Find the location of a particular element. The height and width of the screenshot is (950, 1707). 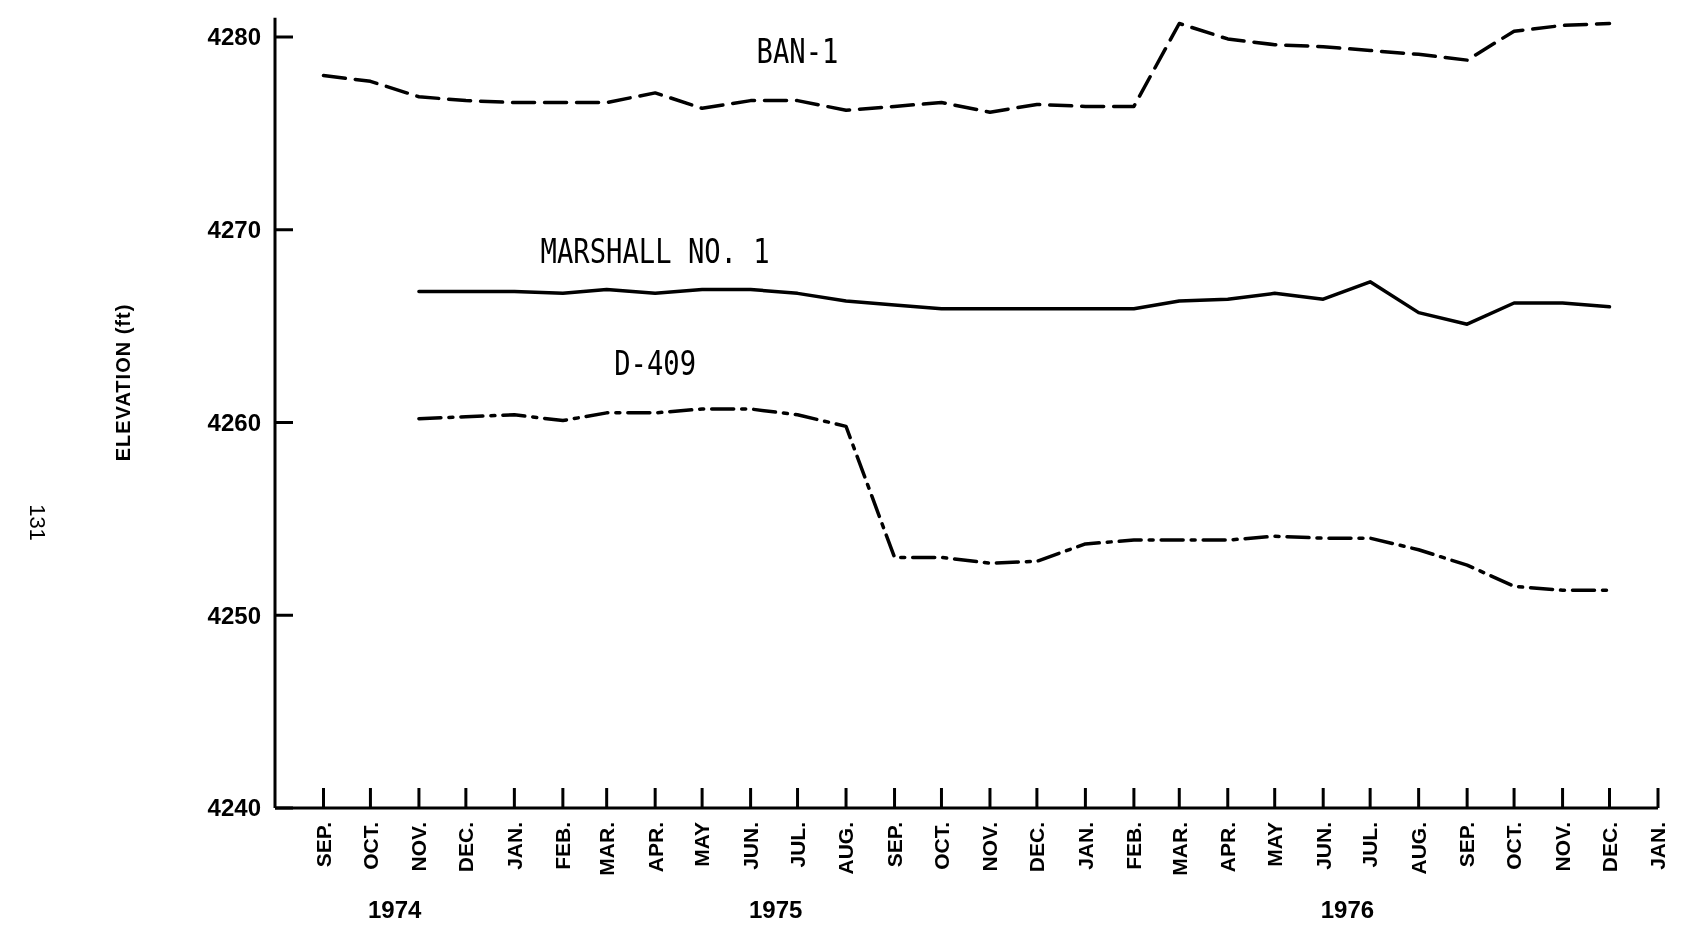

text: 1975 is located at coordinates (775, 909).